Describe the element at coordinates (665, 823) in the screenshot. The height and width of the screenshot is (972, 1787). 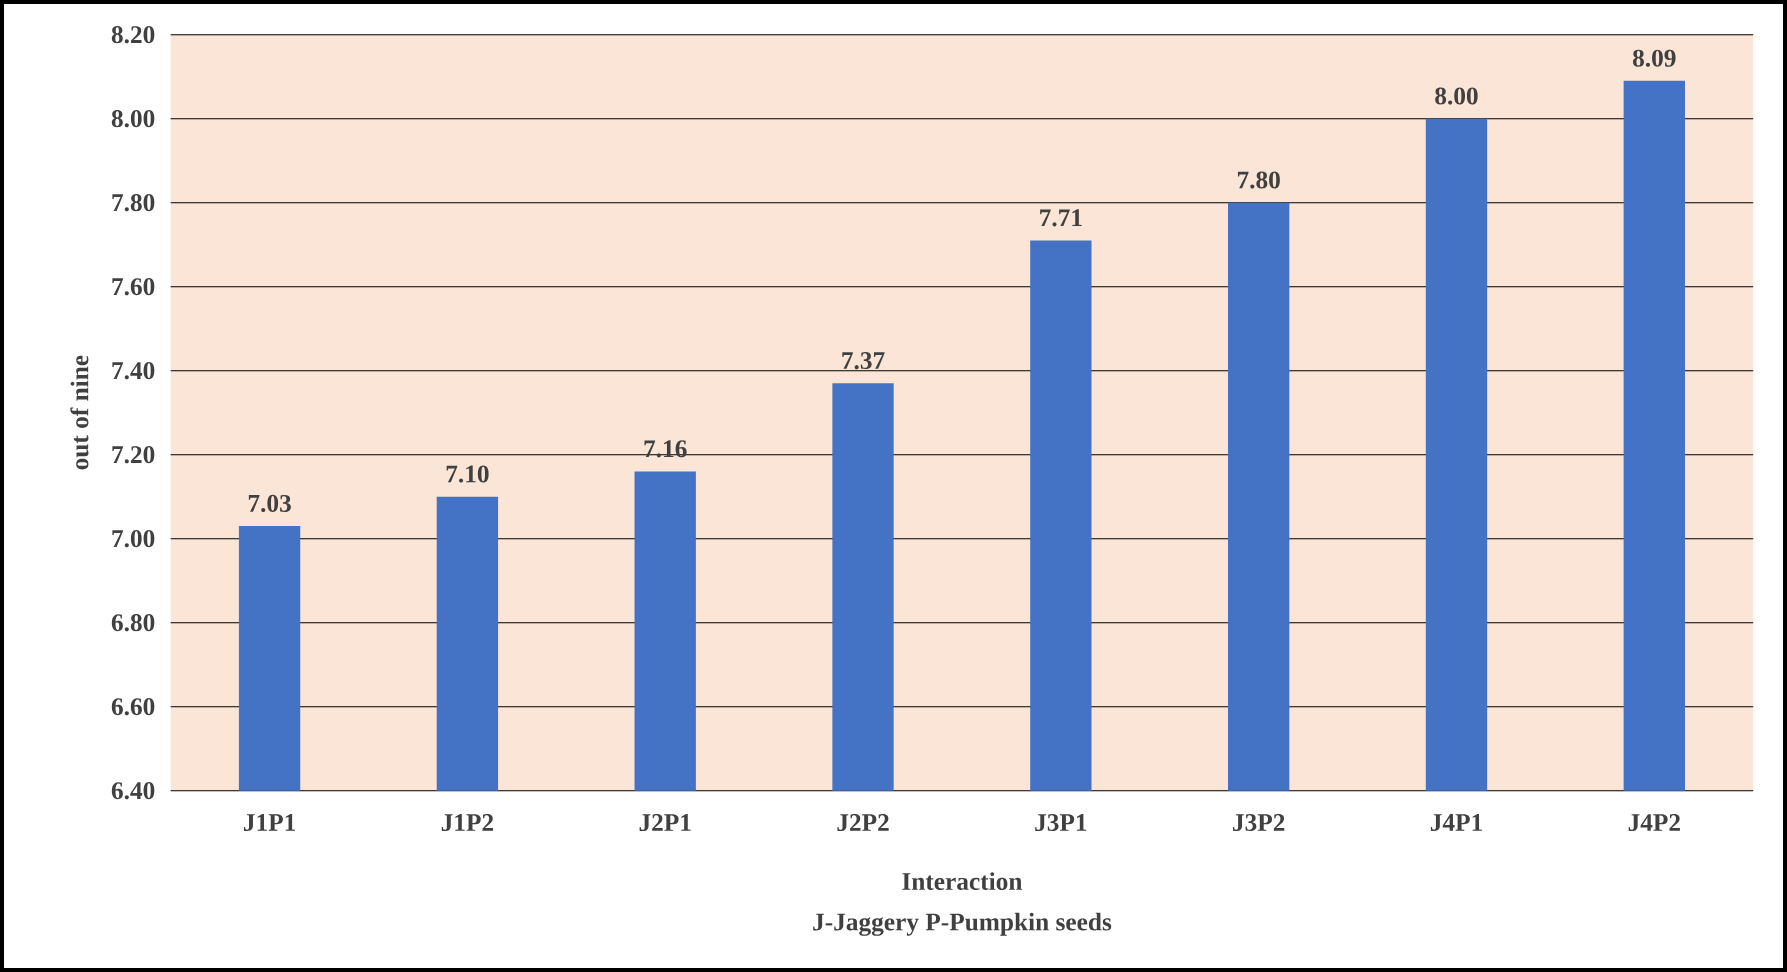
I see `x-tick-label: J2P1` at that location.